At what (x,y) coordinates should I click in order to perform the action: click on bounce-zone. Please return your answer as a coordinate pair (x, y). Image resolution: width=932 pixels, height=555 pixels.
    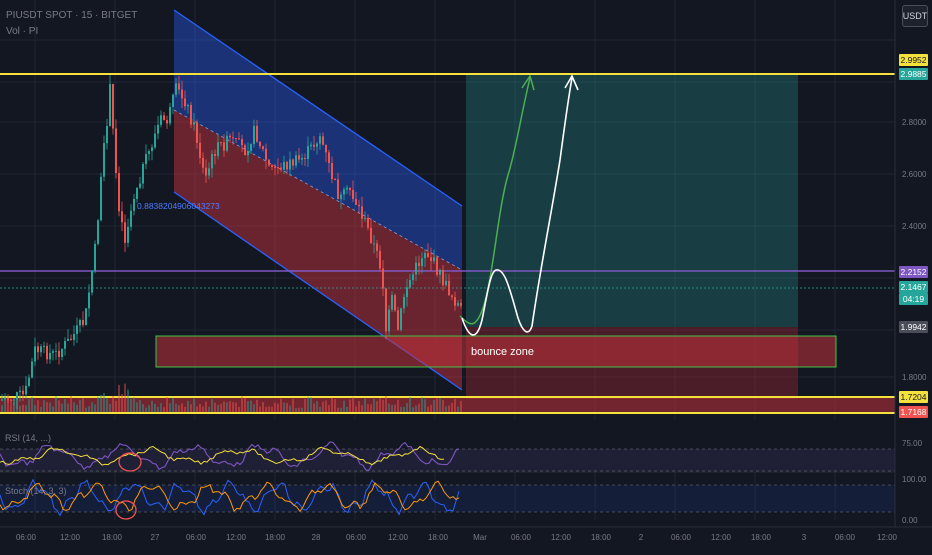
    Looking at the image, I should click on (496, 351).